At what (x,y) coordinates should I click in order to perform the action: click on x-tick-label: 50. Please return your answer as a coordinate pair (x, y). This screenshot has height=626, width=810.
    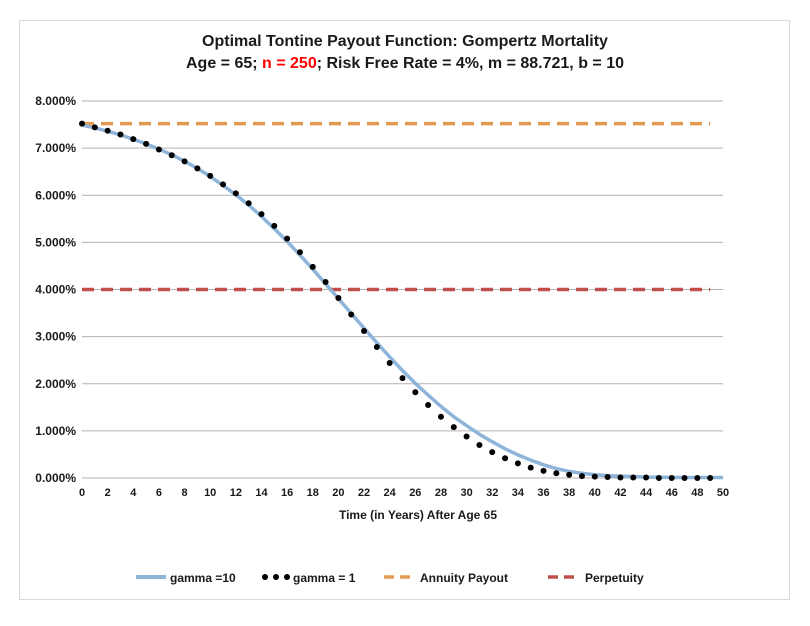
    Looking at the image, I should click on (723, 493).